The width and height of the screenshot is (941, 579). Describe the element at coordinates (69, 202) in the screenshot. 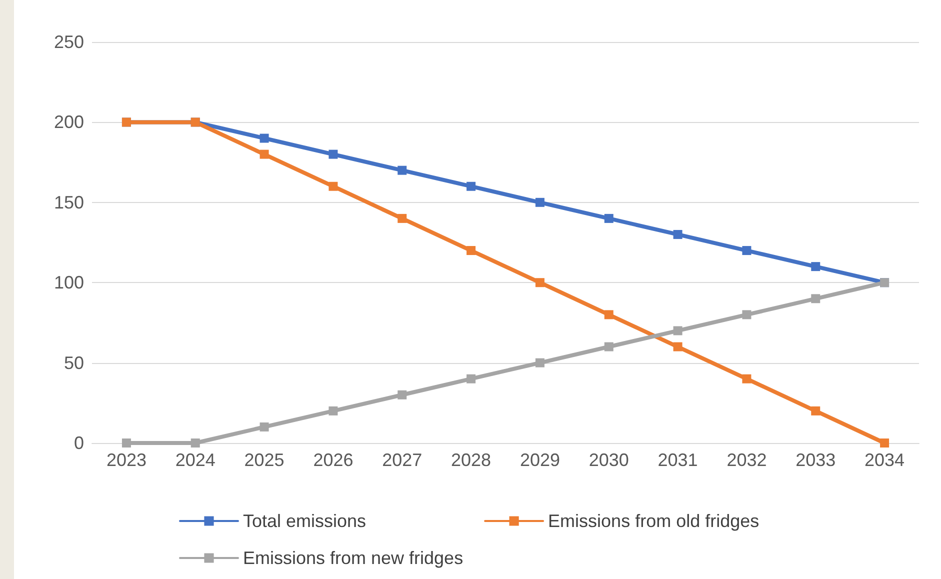

I see `y-tick-label: 150` at that location.